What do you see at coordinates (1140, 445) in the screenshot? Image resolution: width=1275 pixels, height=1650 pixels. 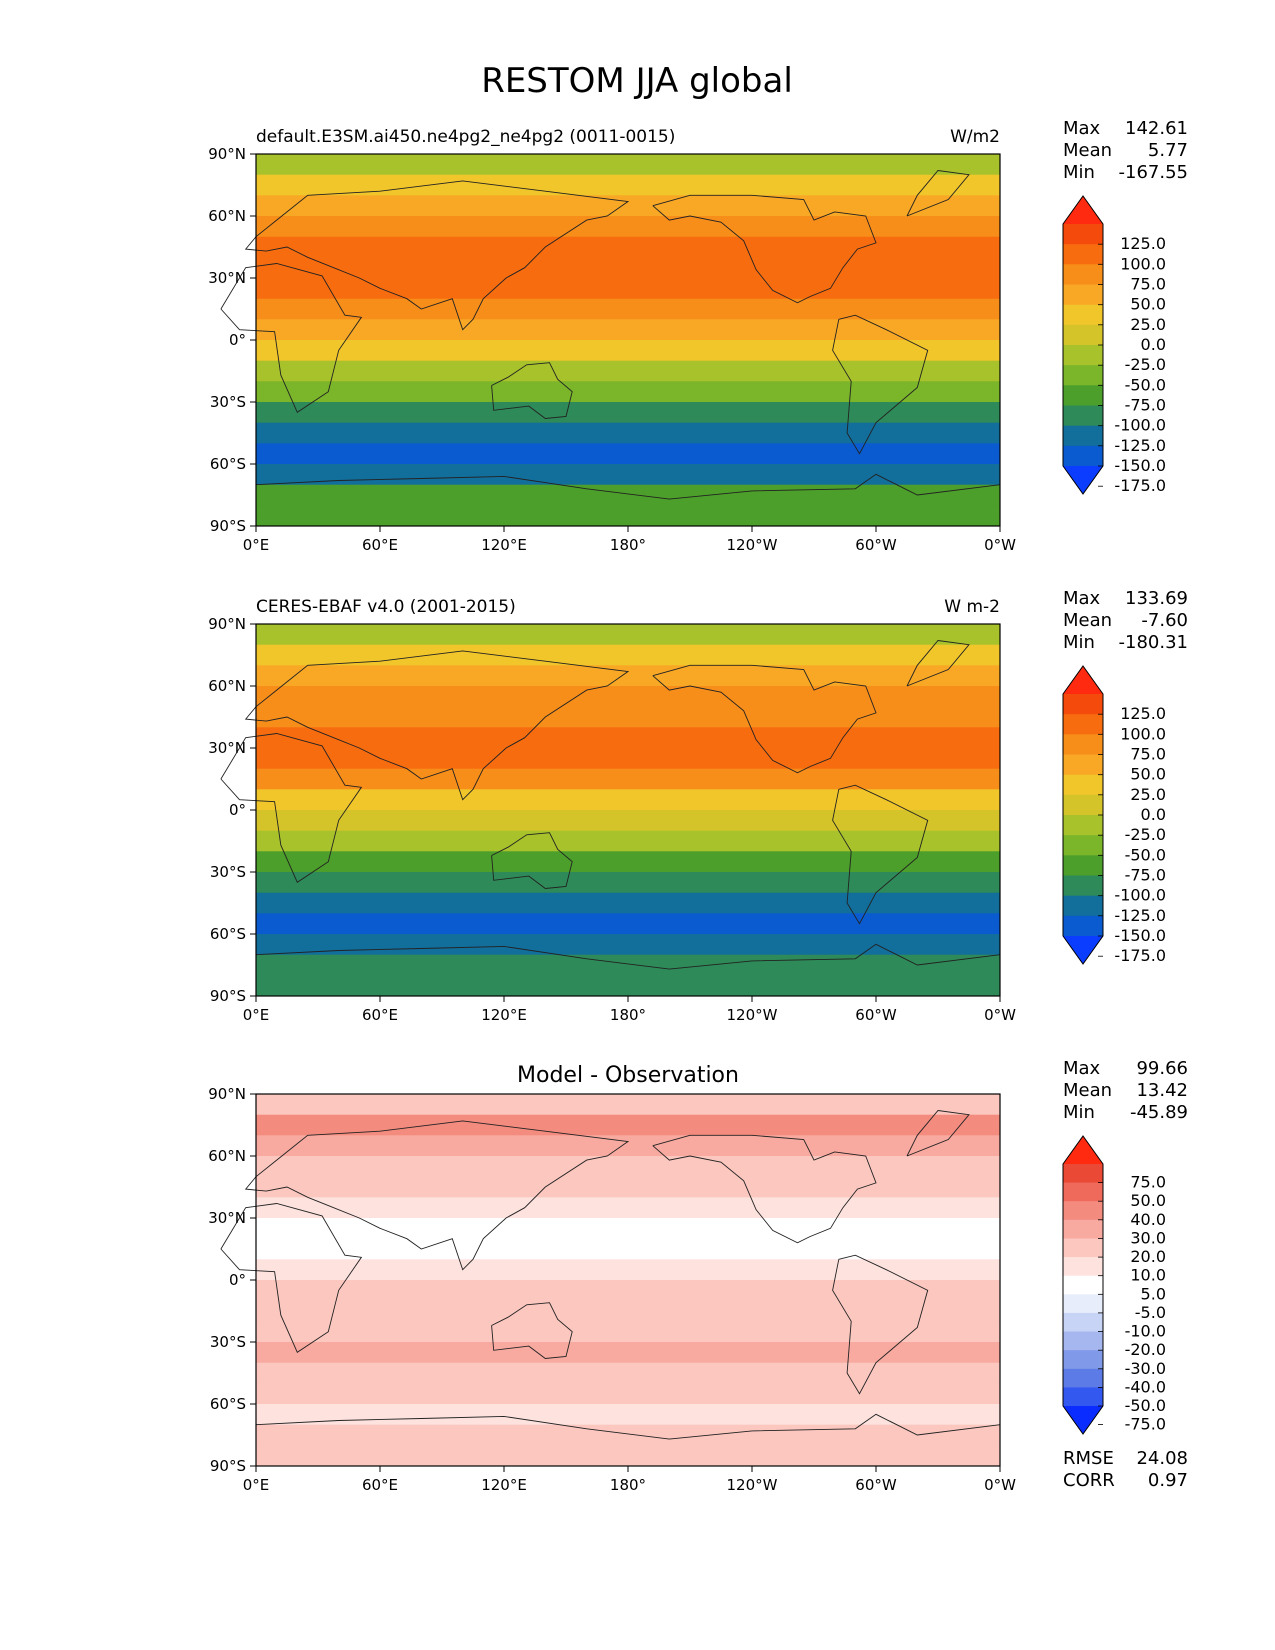 I see `colorbar-label: -125.0` at bounding box center [1140, 445].